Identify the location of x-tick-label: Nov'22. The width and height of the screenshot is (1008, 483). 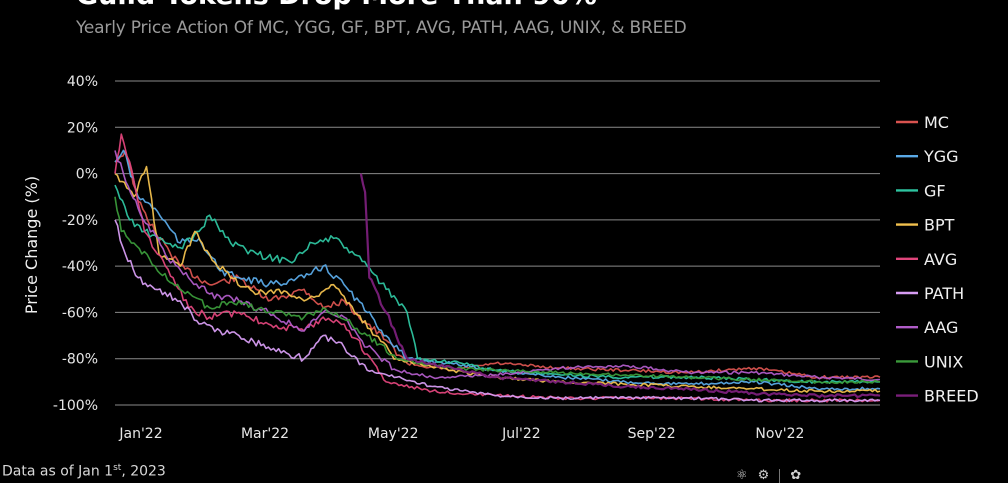
(779, 434).